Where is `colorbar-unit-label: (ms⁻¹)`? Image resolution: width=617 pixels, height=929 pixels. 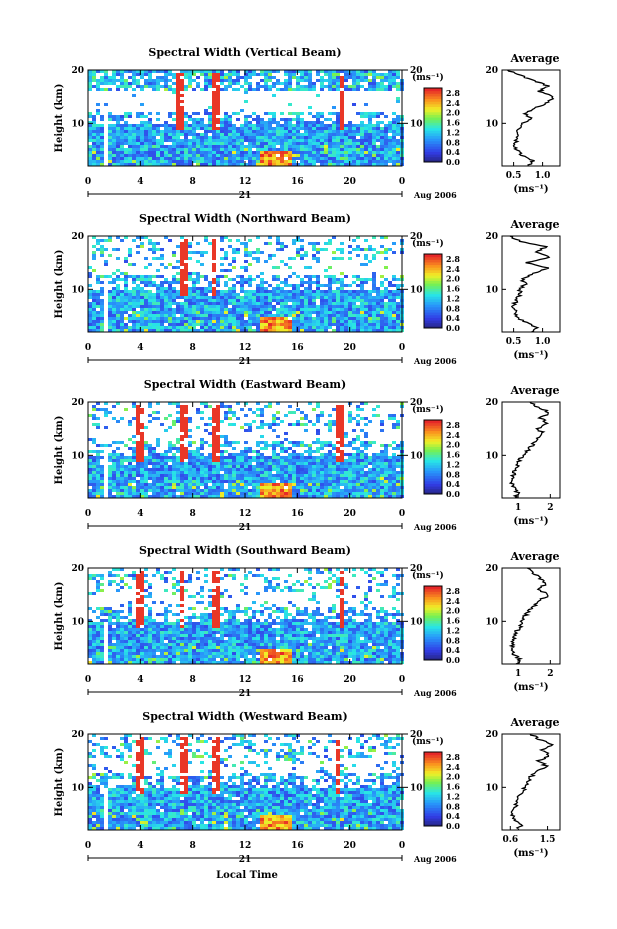
colorbar-unit-label: (ms⁻¹) is located at coordinates (428, 243).